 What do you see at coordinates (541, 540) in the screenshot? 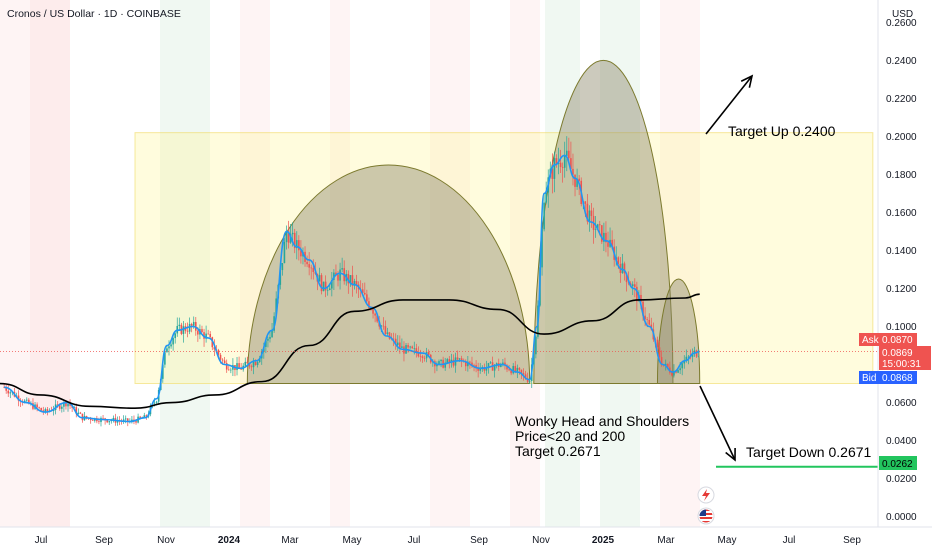
I see `time-tick-label: Nov` at bounding box center [541, 540].